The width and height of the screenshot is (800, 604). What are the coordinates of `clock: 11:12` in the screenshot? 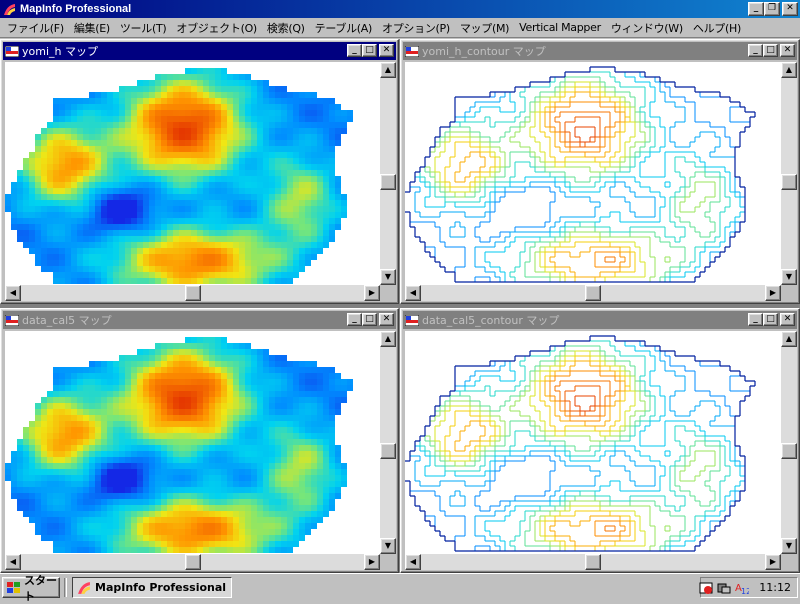 It's located at (775, 587).